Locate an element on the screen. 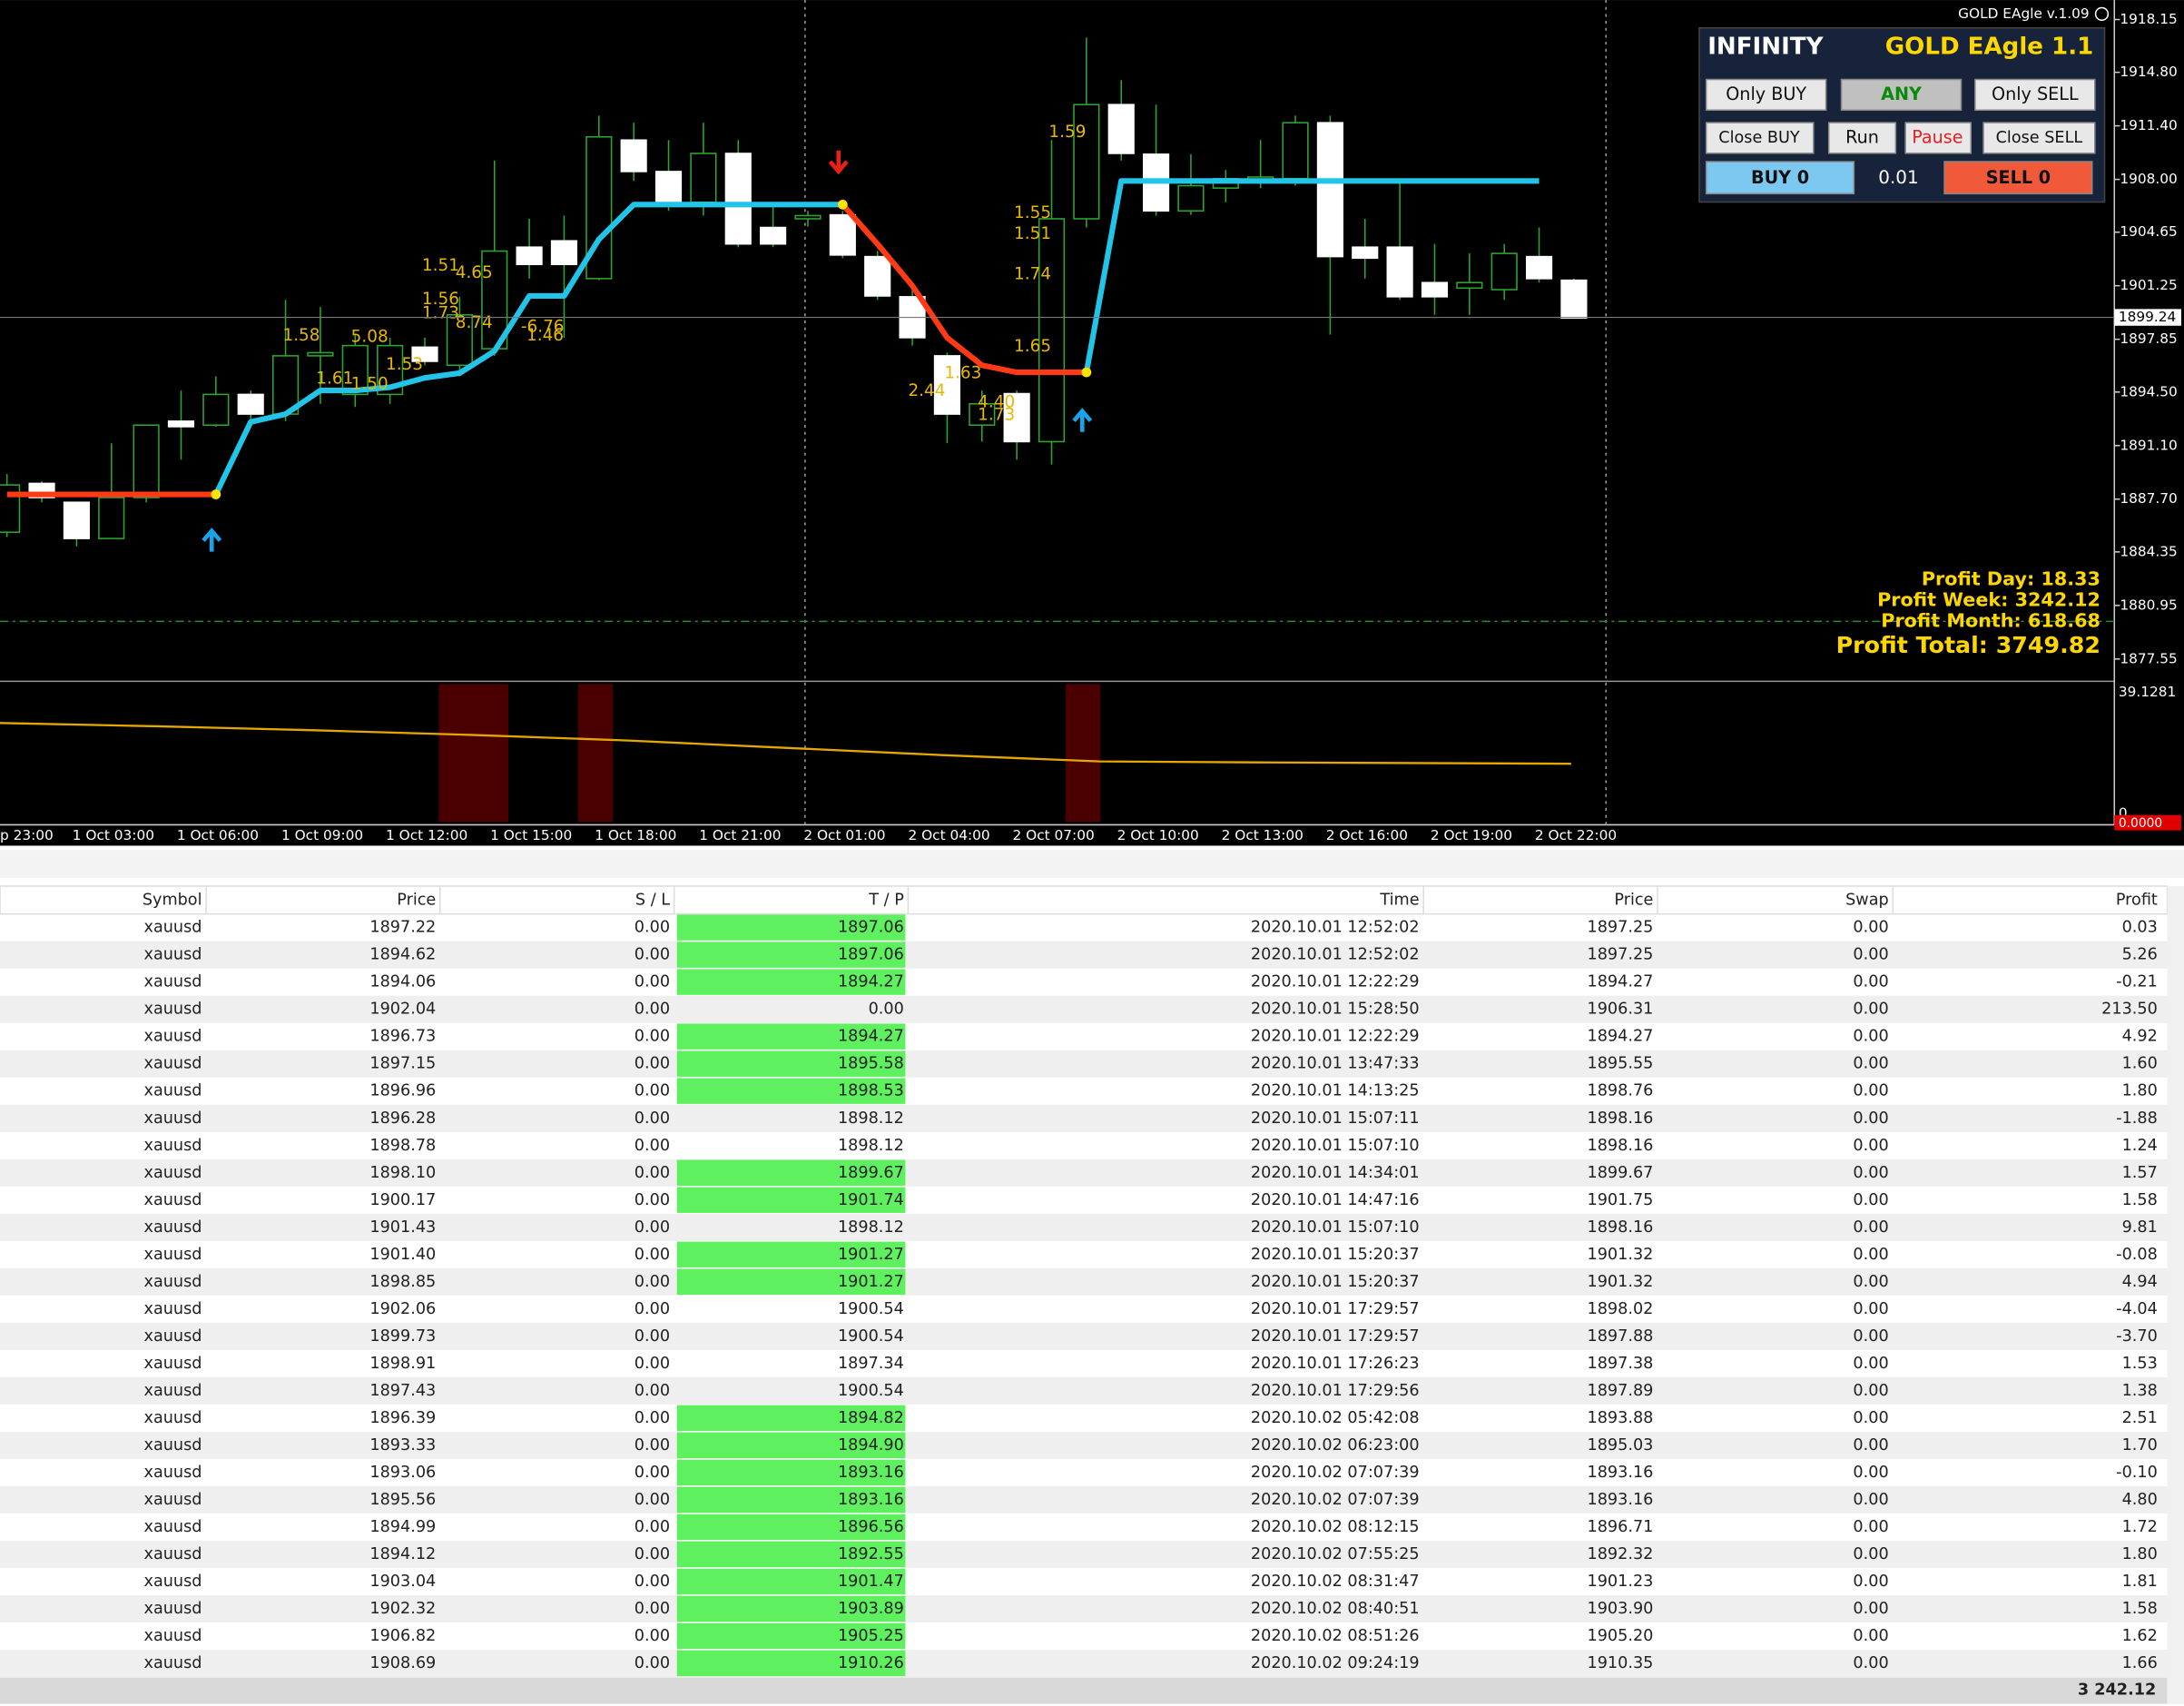  cell: 1905.20 is located at coordinates (1620, 1636).